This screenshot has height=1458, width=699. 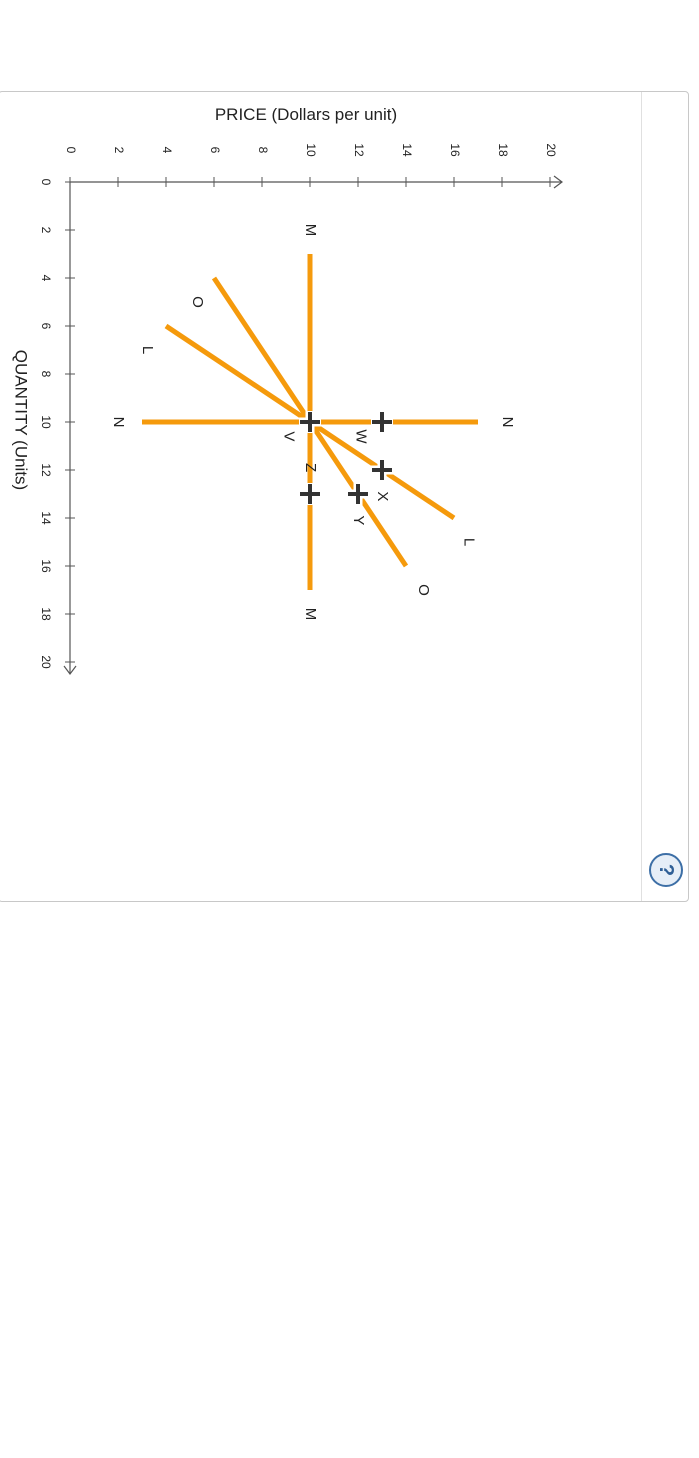 What do you see at coordinates (310, 494) in the screenshot?
I see `point-z` at bounding box center [310, 494].